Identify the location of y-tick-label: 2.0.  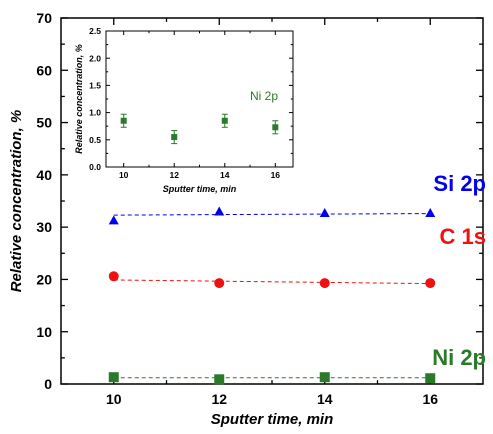
(95, 58).